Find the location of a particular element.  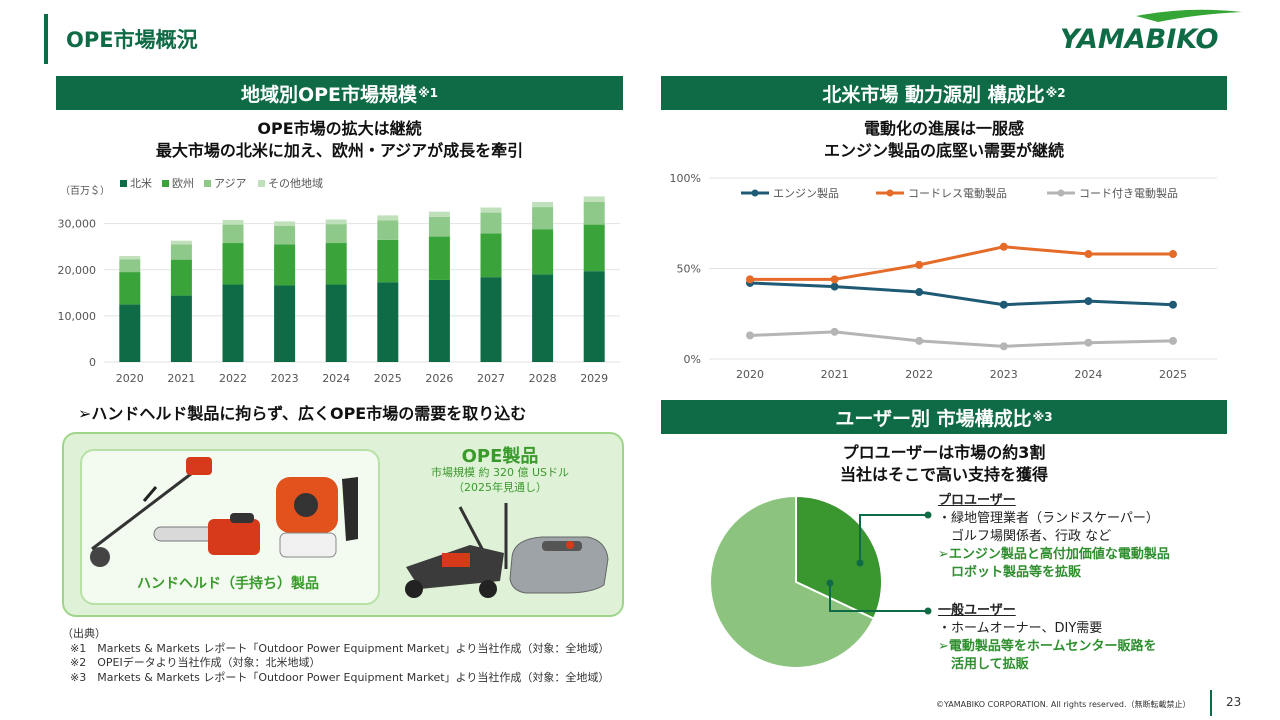

y-tick-label: 10,000 is located at coordinates (77, 316).